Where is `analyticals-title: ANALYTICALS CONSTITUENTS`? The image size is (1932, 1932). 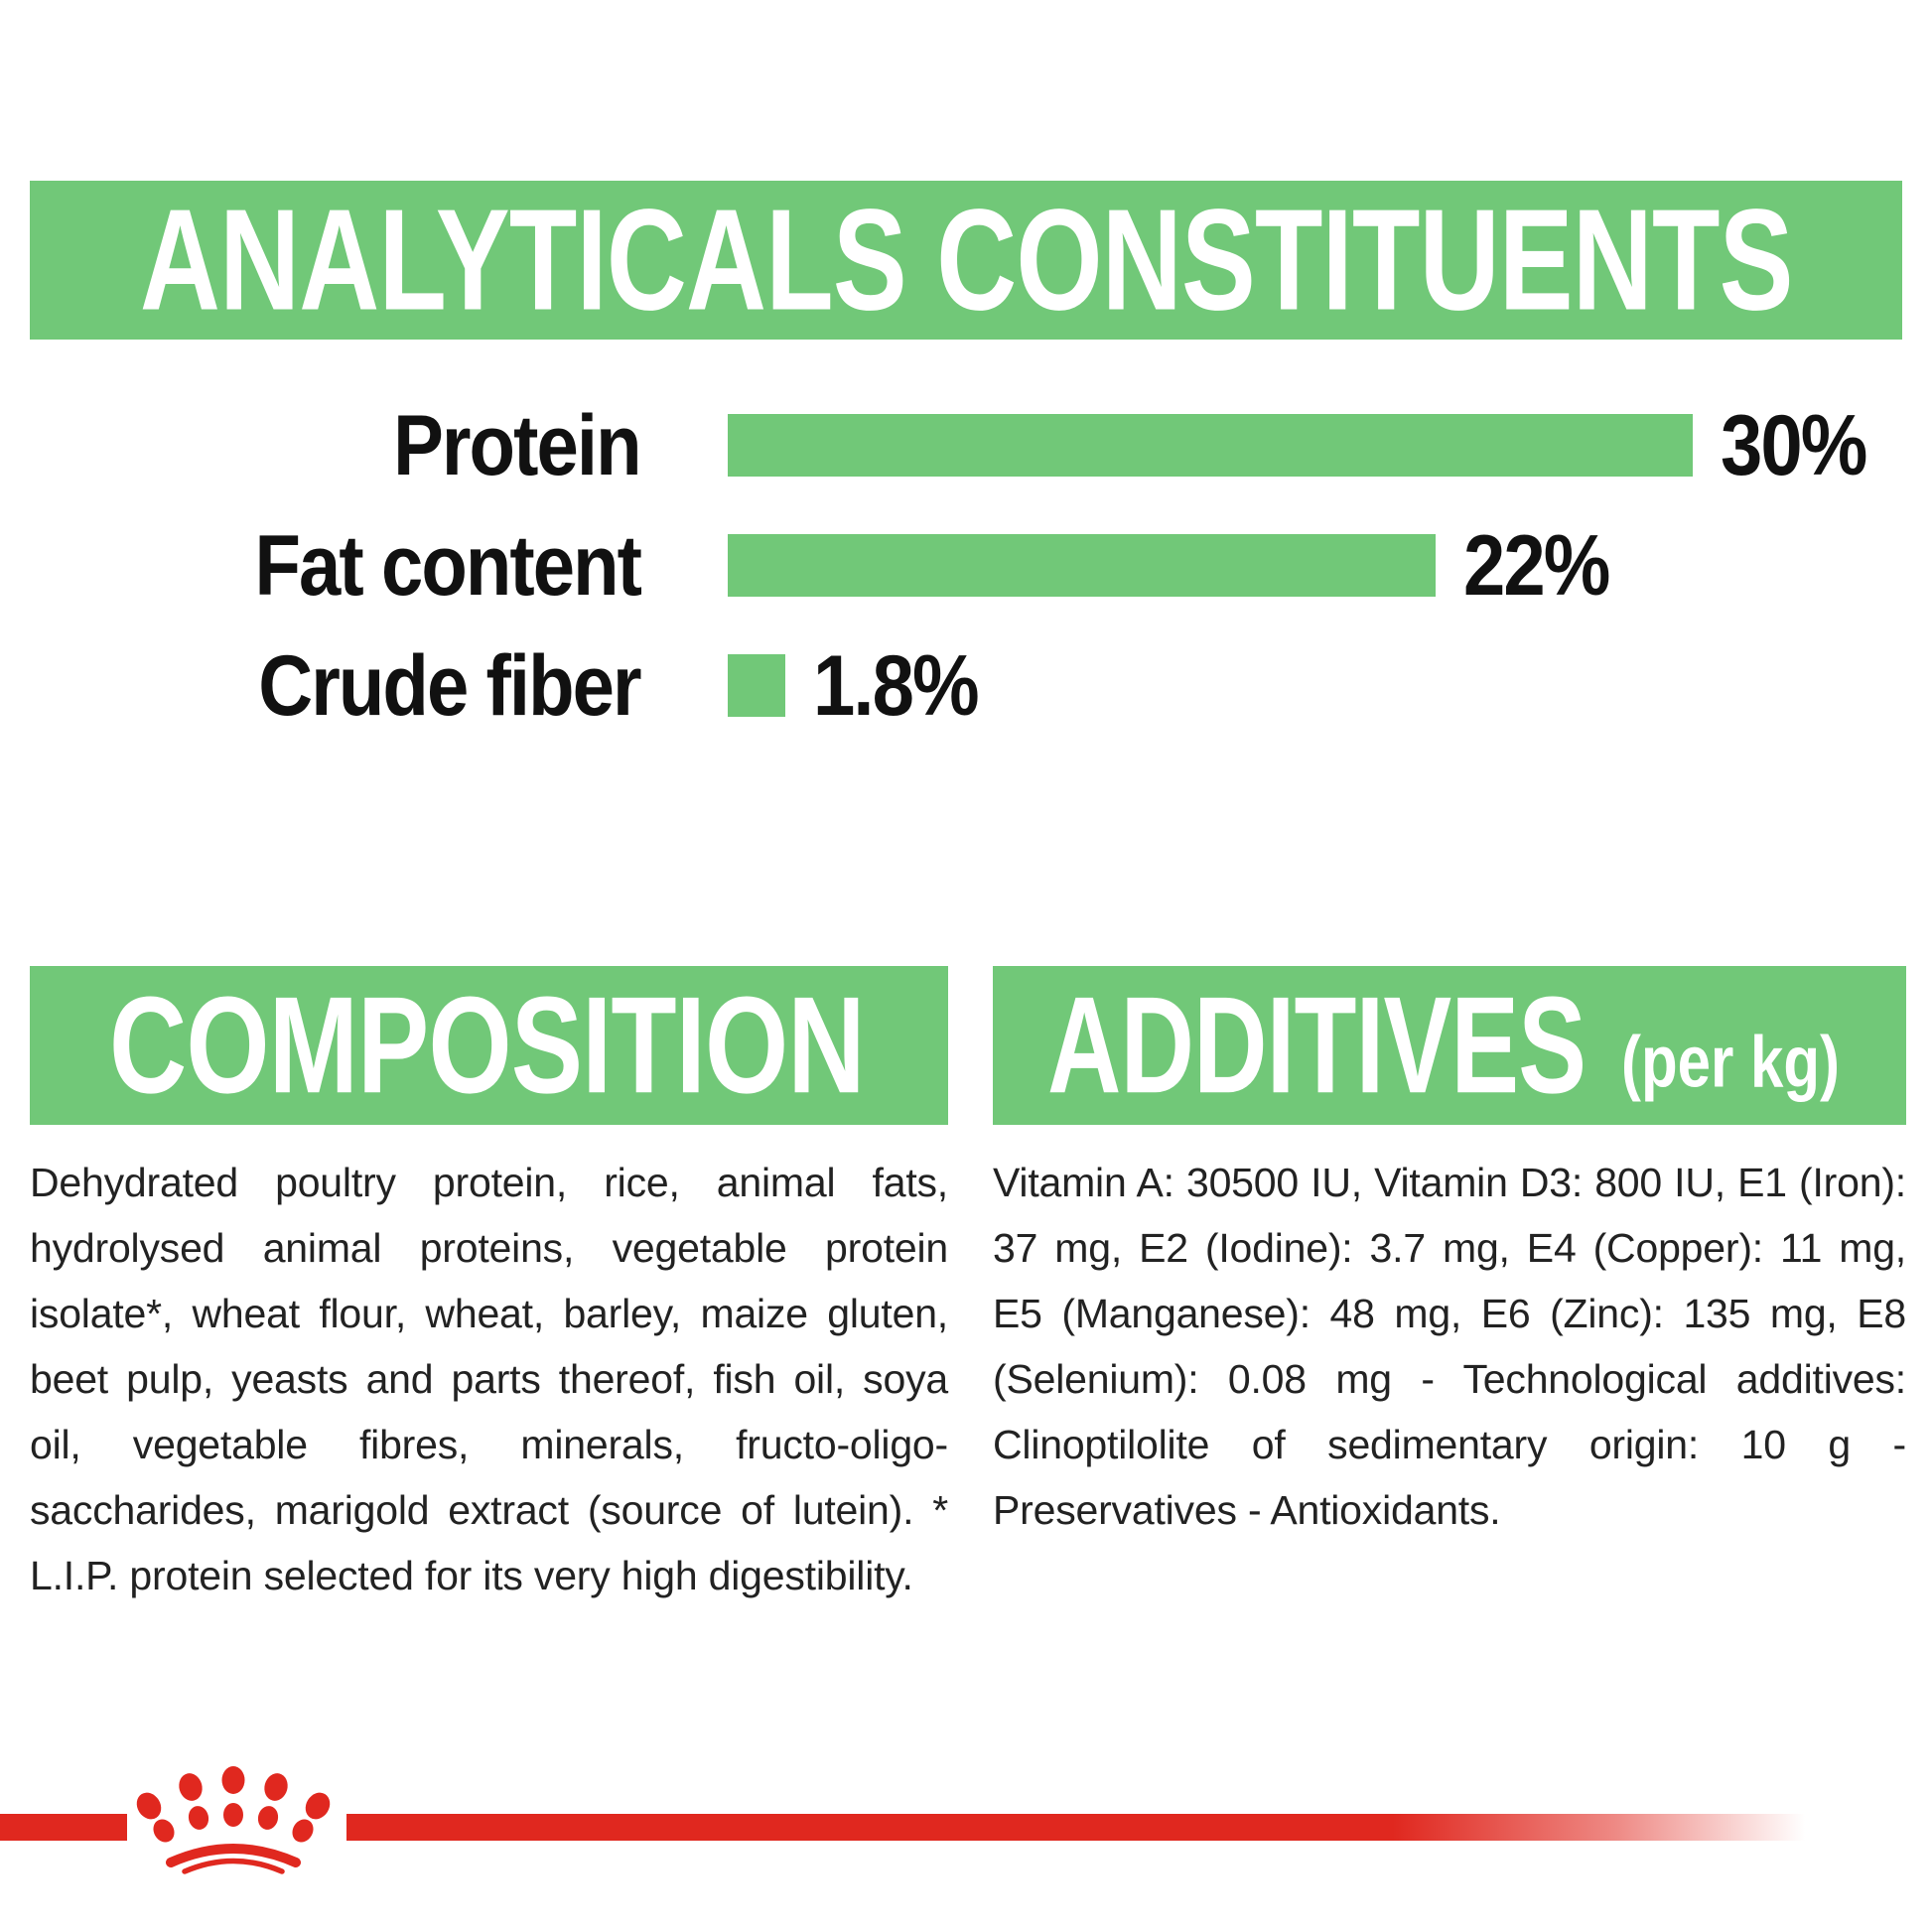 analyticals-title: ANALYTICALS CONSTITUENTS is located at coordinates (967, 260).